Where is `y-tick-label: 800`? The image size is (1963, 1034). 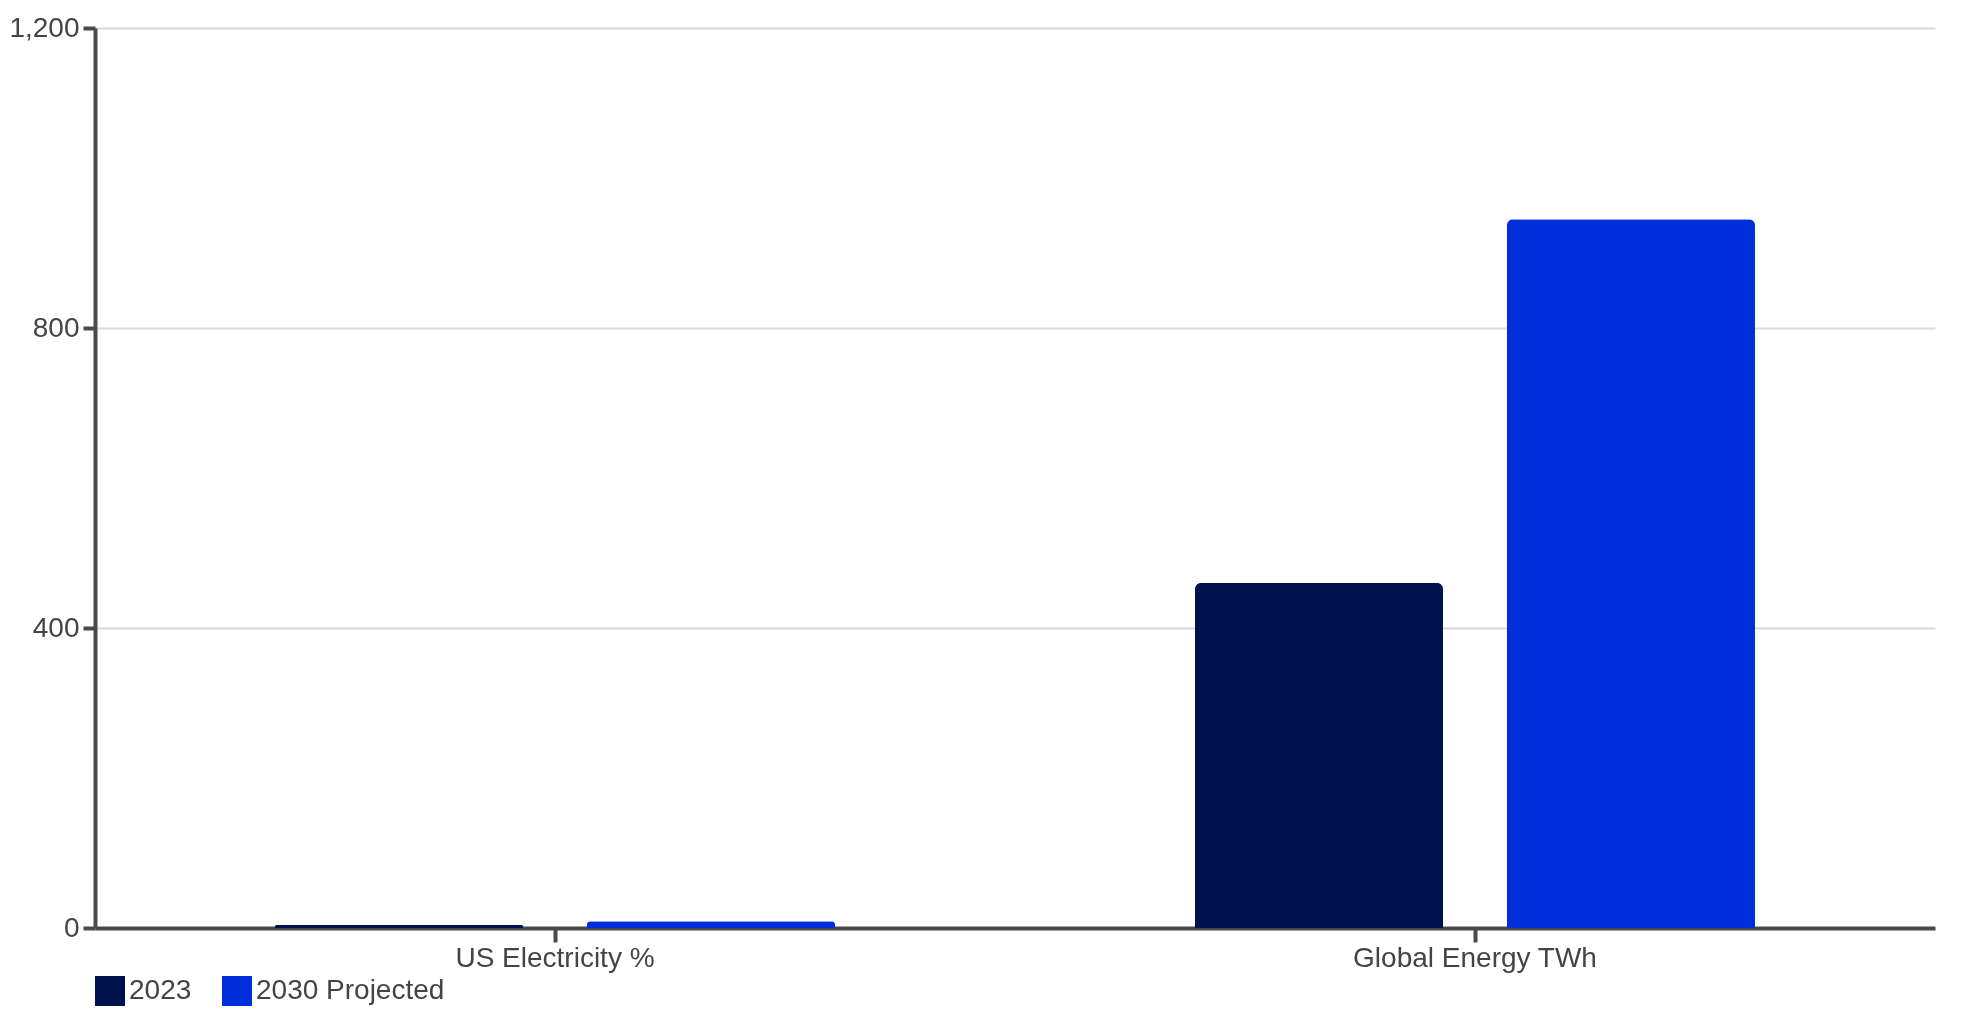
y-tick-label: 800 is located at coordinates (56, 327).